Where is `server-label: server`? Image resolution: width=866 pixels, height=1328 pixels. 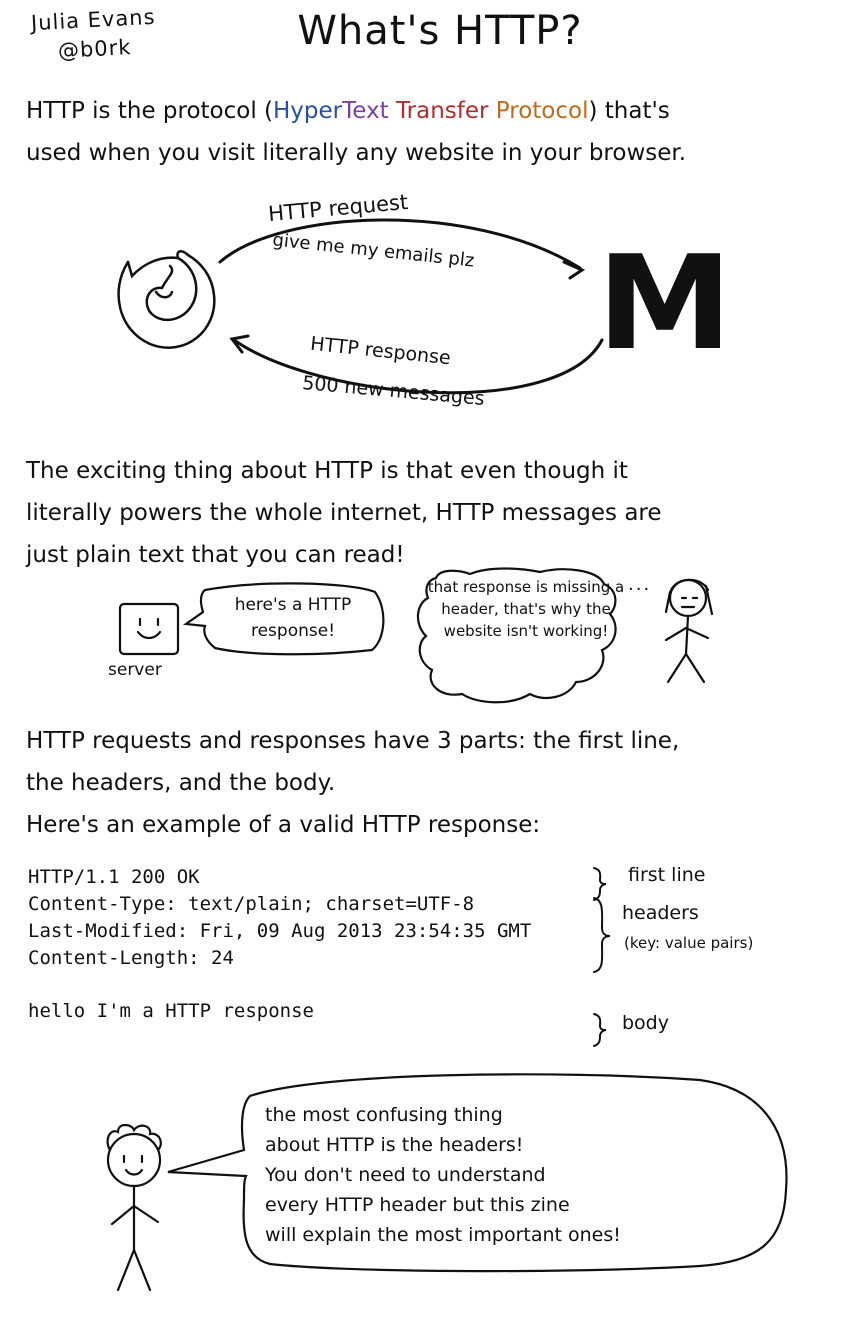 server-label: server is located at coordinates (135, 670).